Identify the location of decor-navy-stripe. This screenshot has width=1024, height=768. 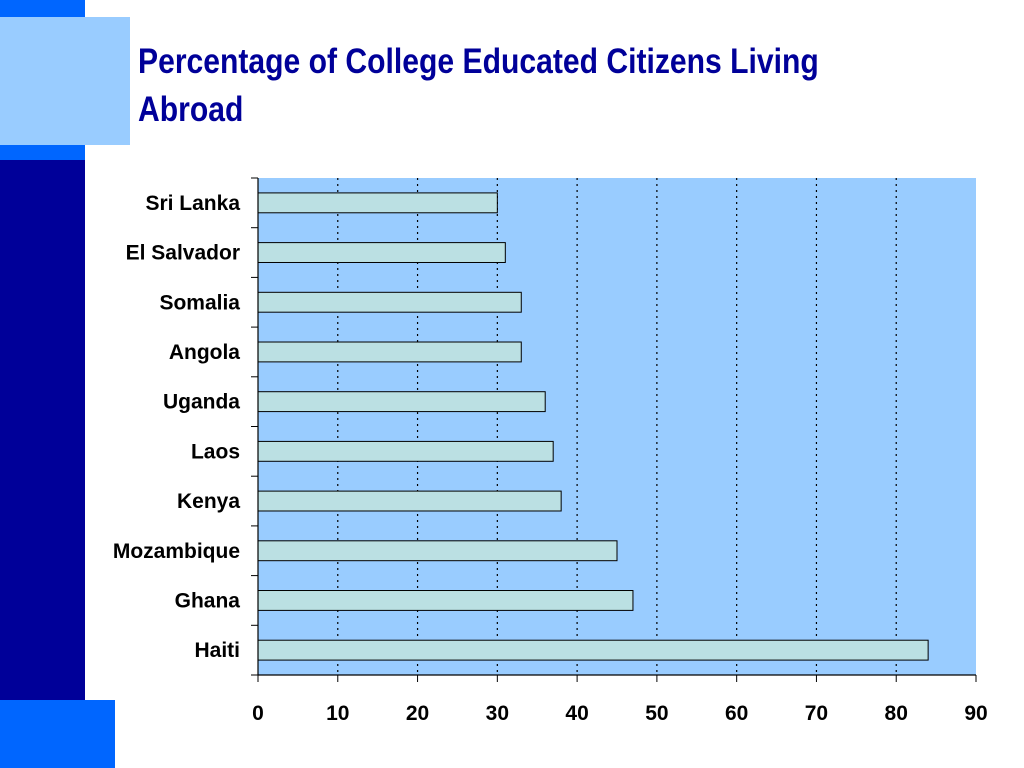
(42, 430).